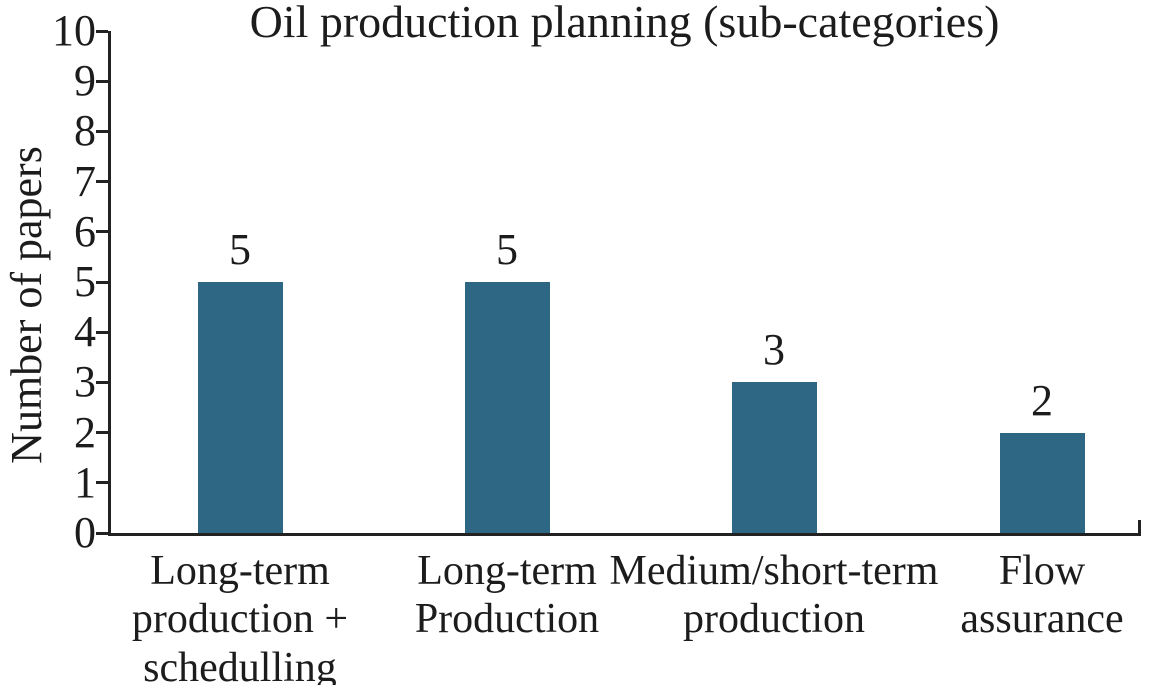 Image resolution: width=1153 pixels, height=685 pixels. What do you see at coordinates (240, 616) in the screenshot?
I see `x-category-label: Long-term production + schedulling` at bounding box center [240, 616].